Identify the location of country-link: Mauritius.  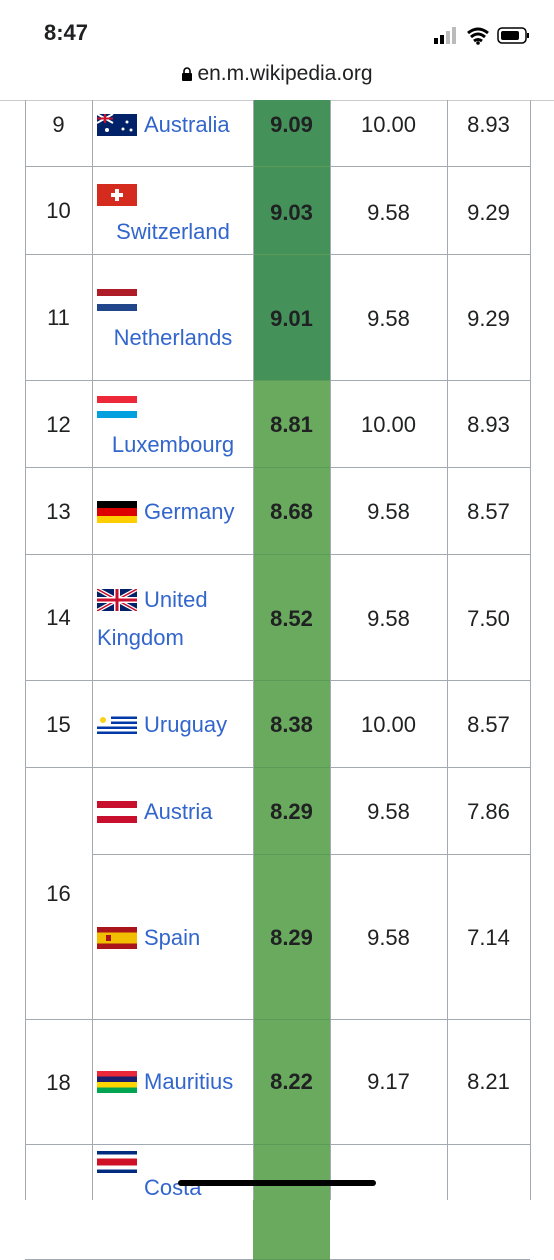
(189, 1081).